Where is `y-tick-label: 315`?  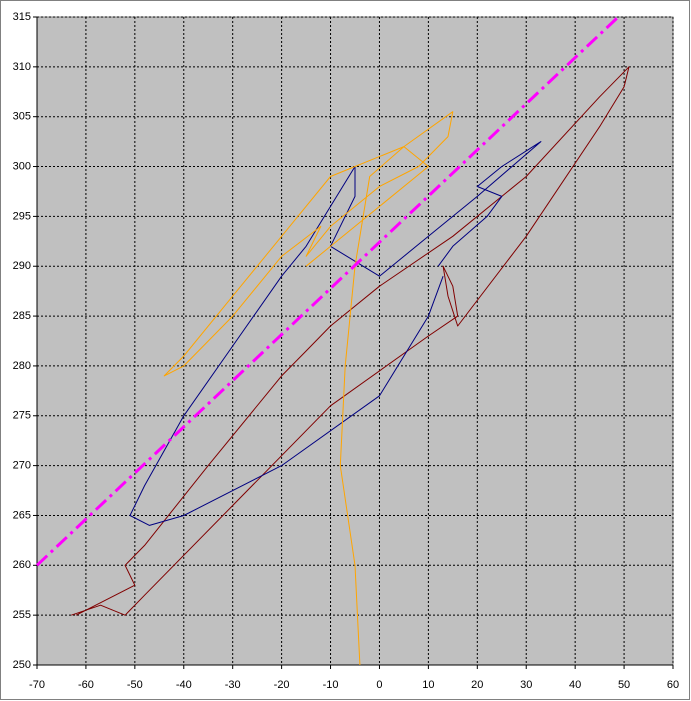 y-tick-label: 315 is located at coordinates (22, 17).